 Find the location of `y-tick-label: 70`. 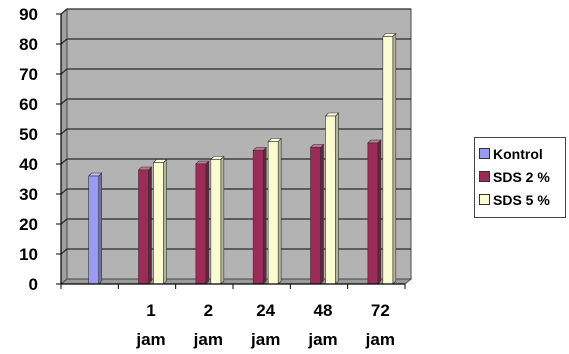

y-tick-label: 70 is located at coordinates (28, 74).